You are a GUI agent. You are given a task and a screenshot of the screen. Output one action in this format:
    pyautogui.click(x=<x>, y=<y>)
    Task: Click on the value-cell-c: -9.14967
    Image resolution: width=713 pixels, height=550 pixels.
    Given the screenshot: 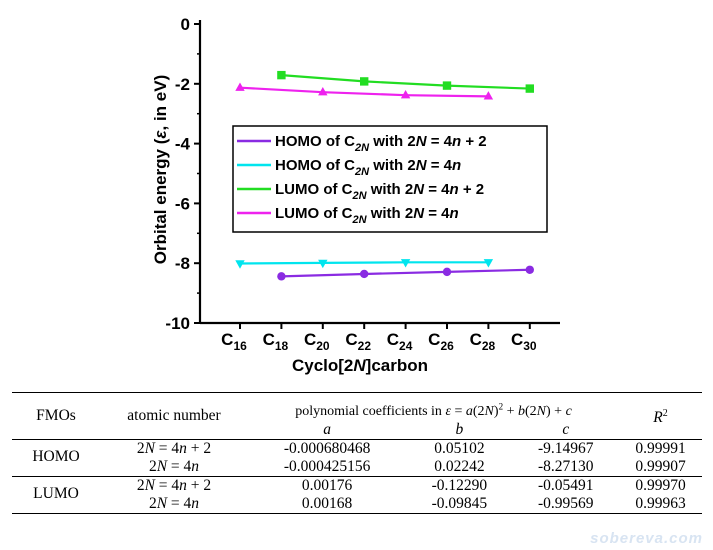 What is the action you would take?
    pyautogui.click(x=566, y=448)
    